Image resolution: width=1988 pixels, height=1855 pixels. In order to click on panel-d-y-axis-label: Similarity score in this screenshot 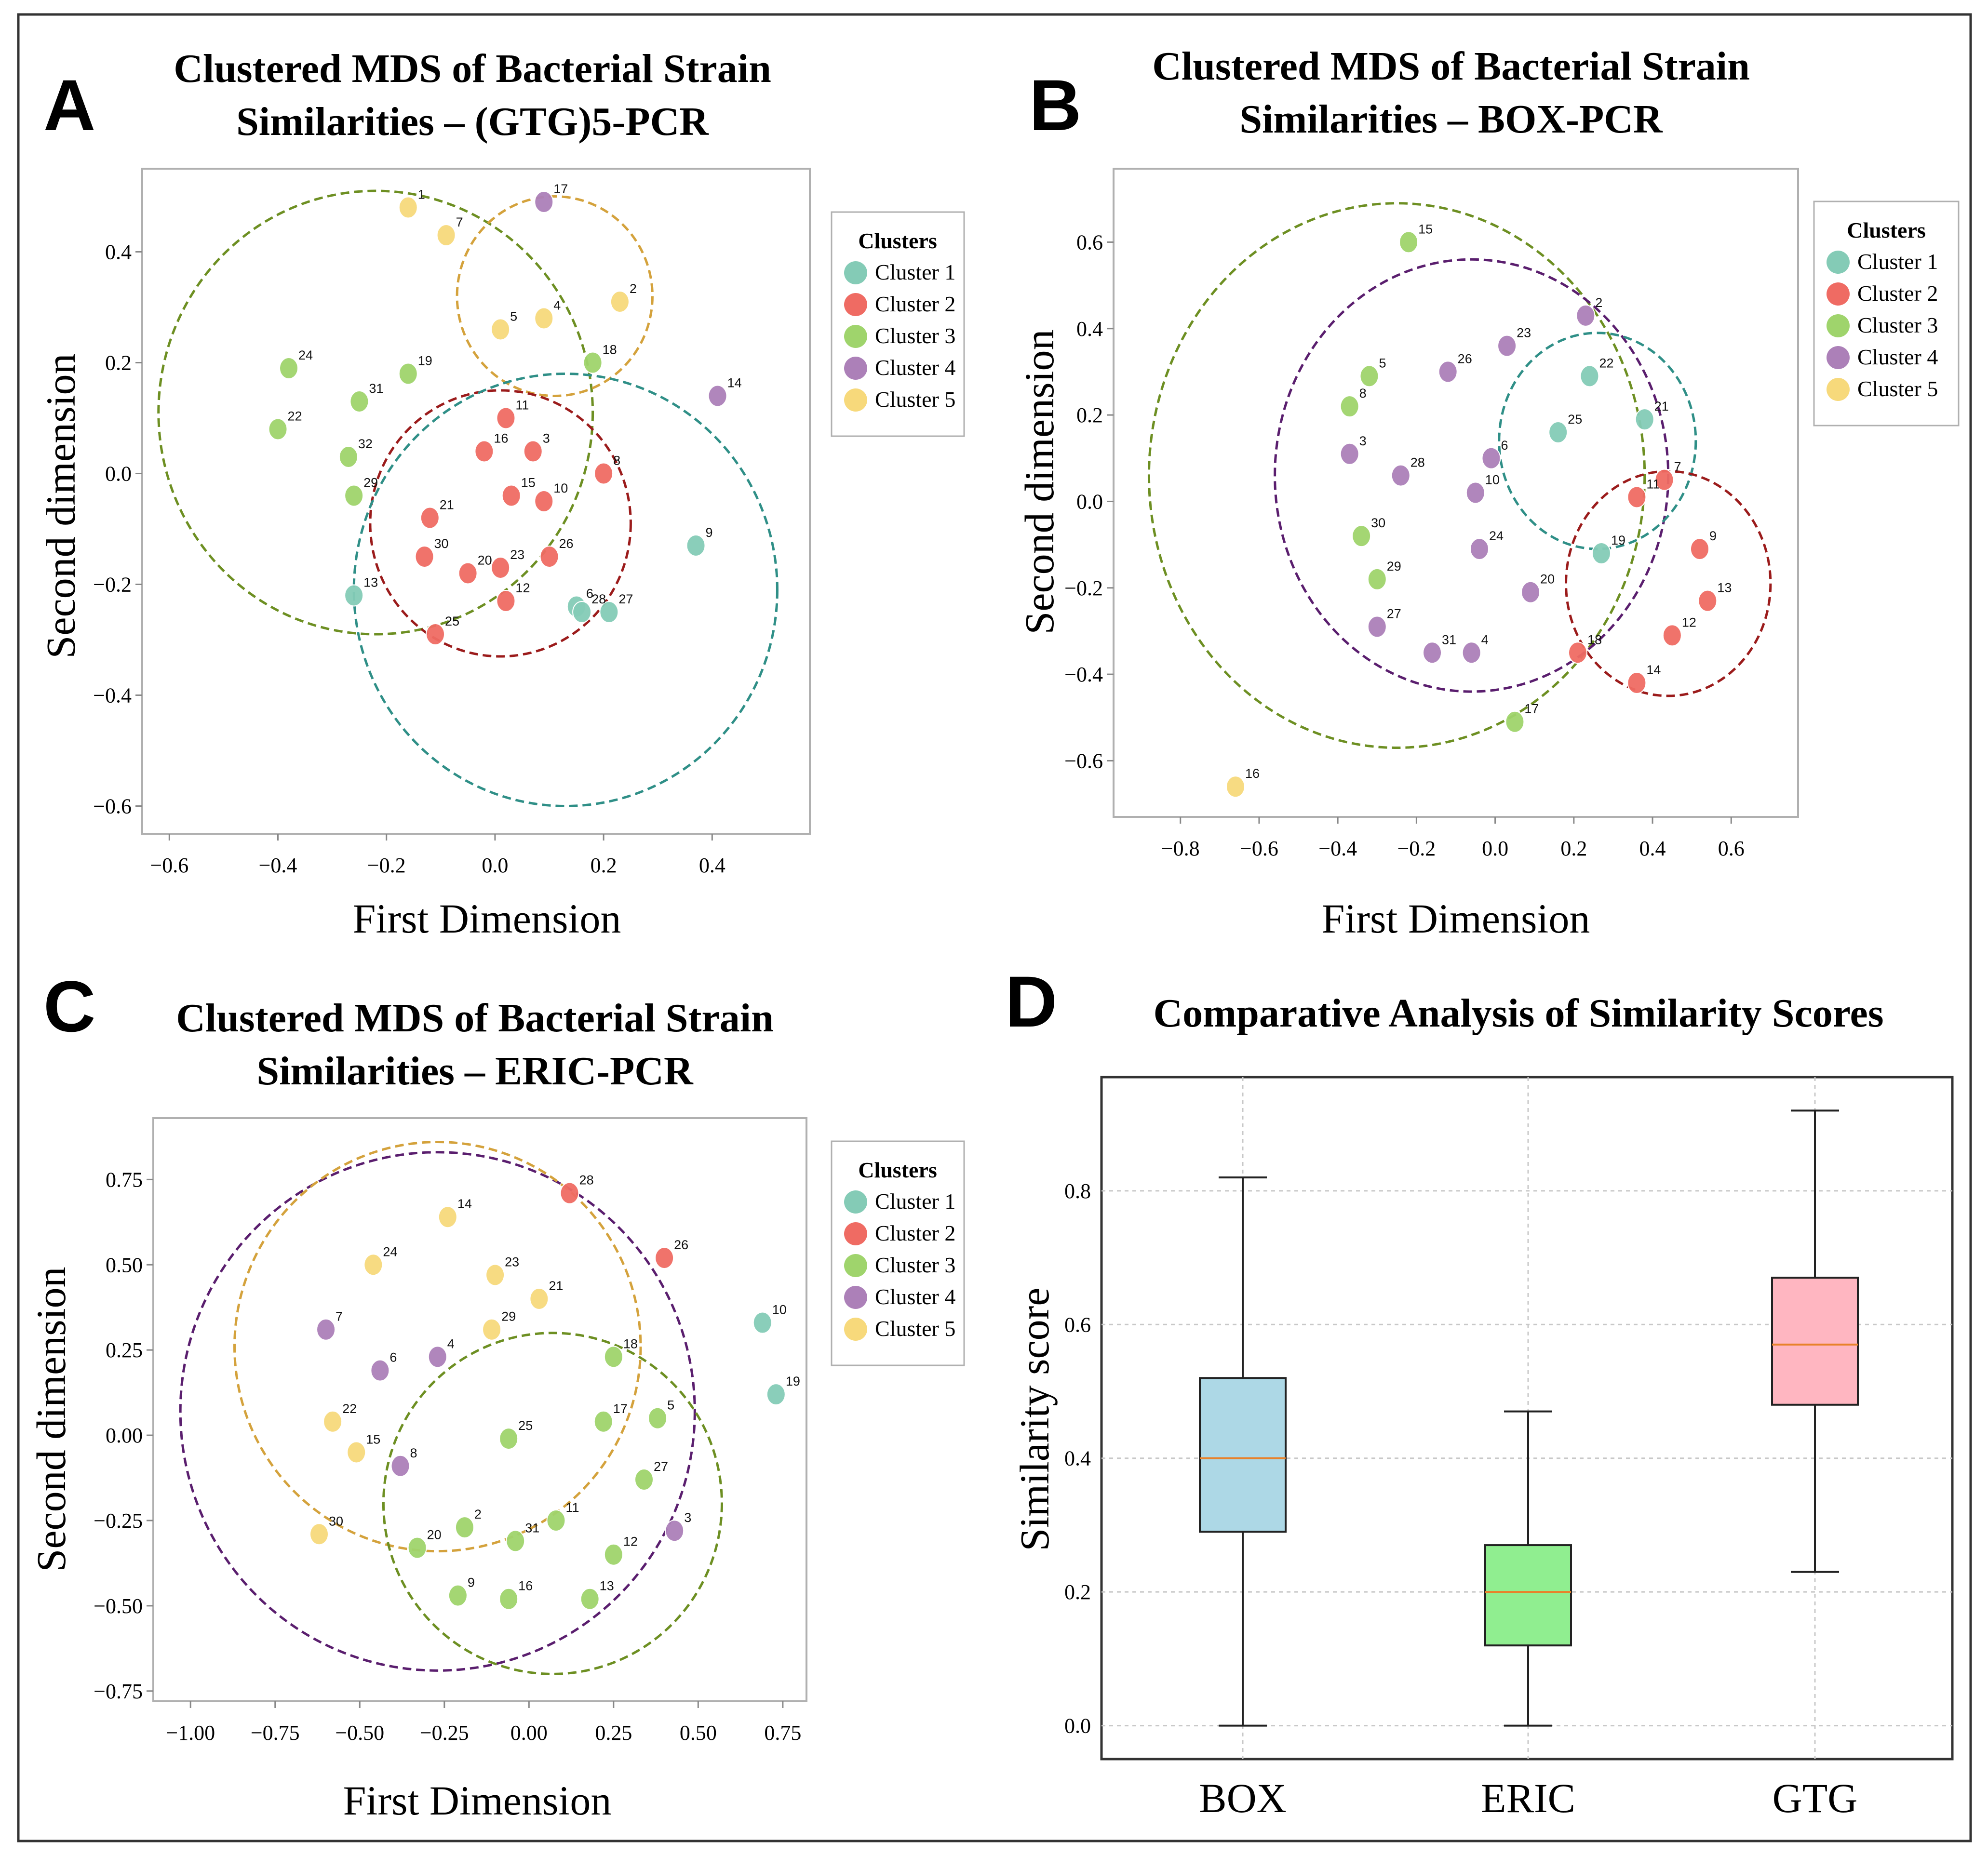, I will do `click(1034, 1419)`.